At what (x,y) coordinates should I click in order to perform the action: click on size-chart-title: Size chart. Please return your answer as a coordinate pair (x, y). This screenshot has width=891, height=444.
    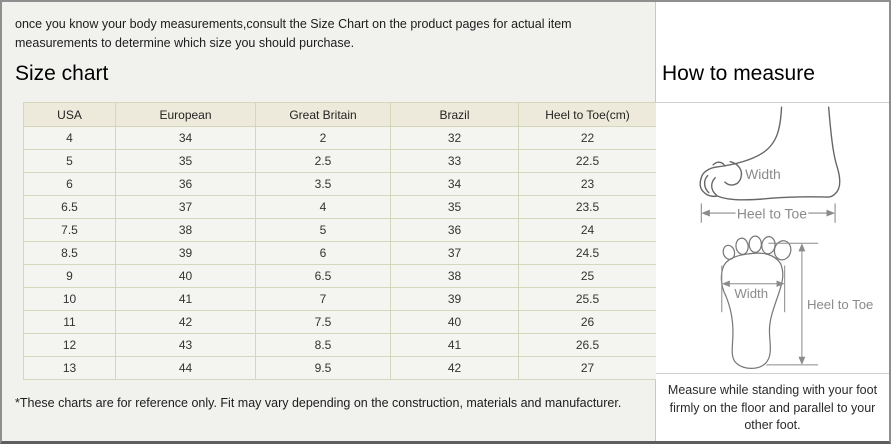
    Looking at the image, I should click on (62, 73).